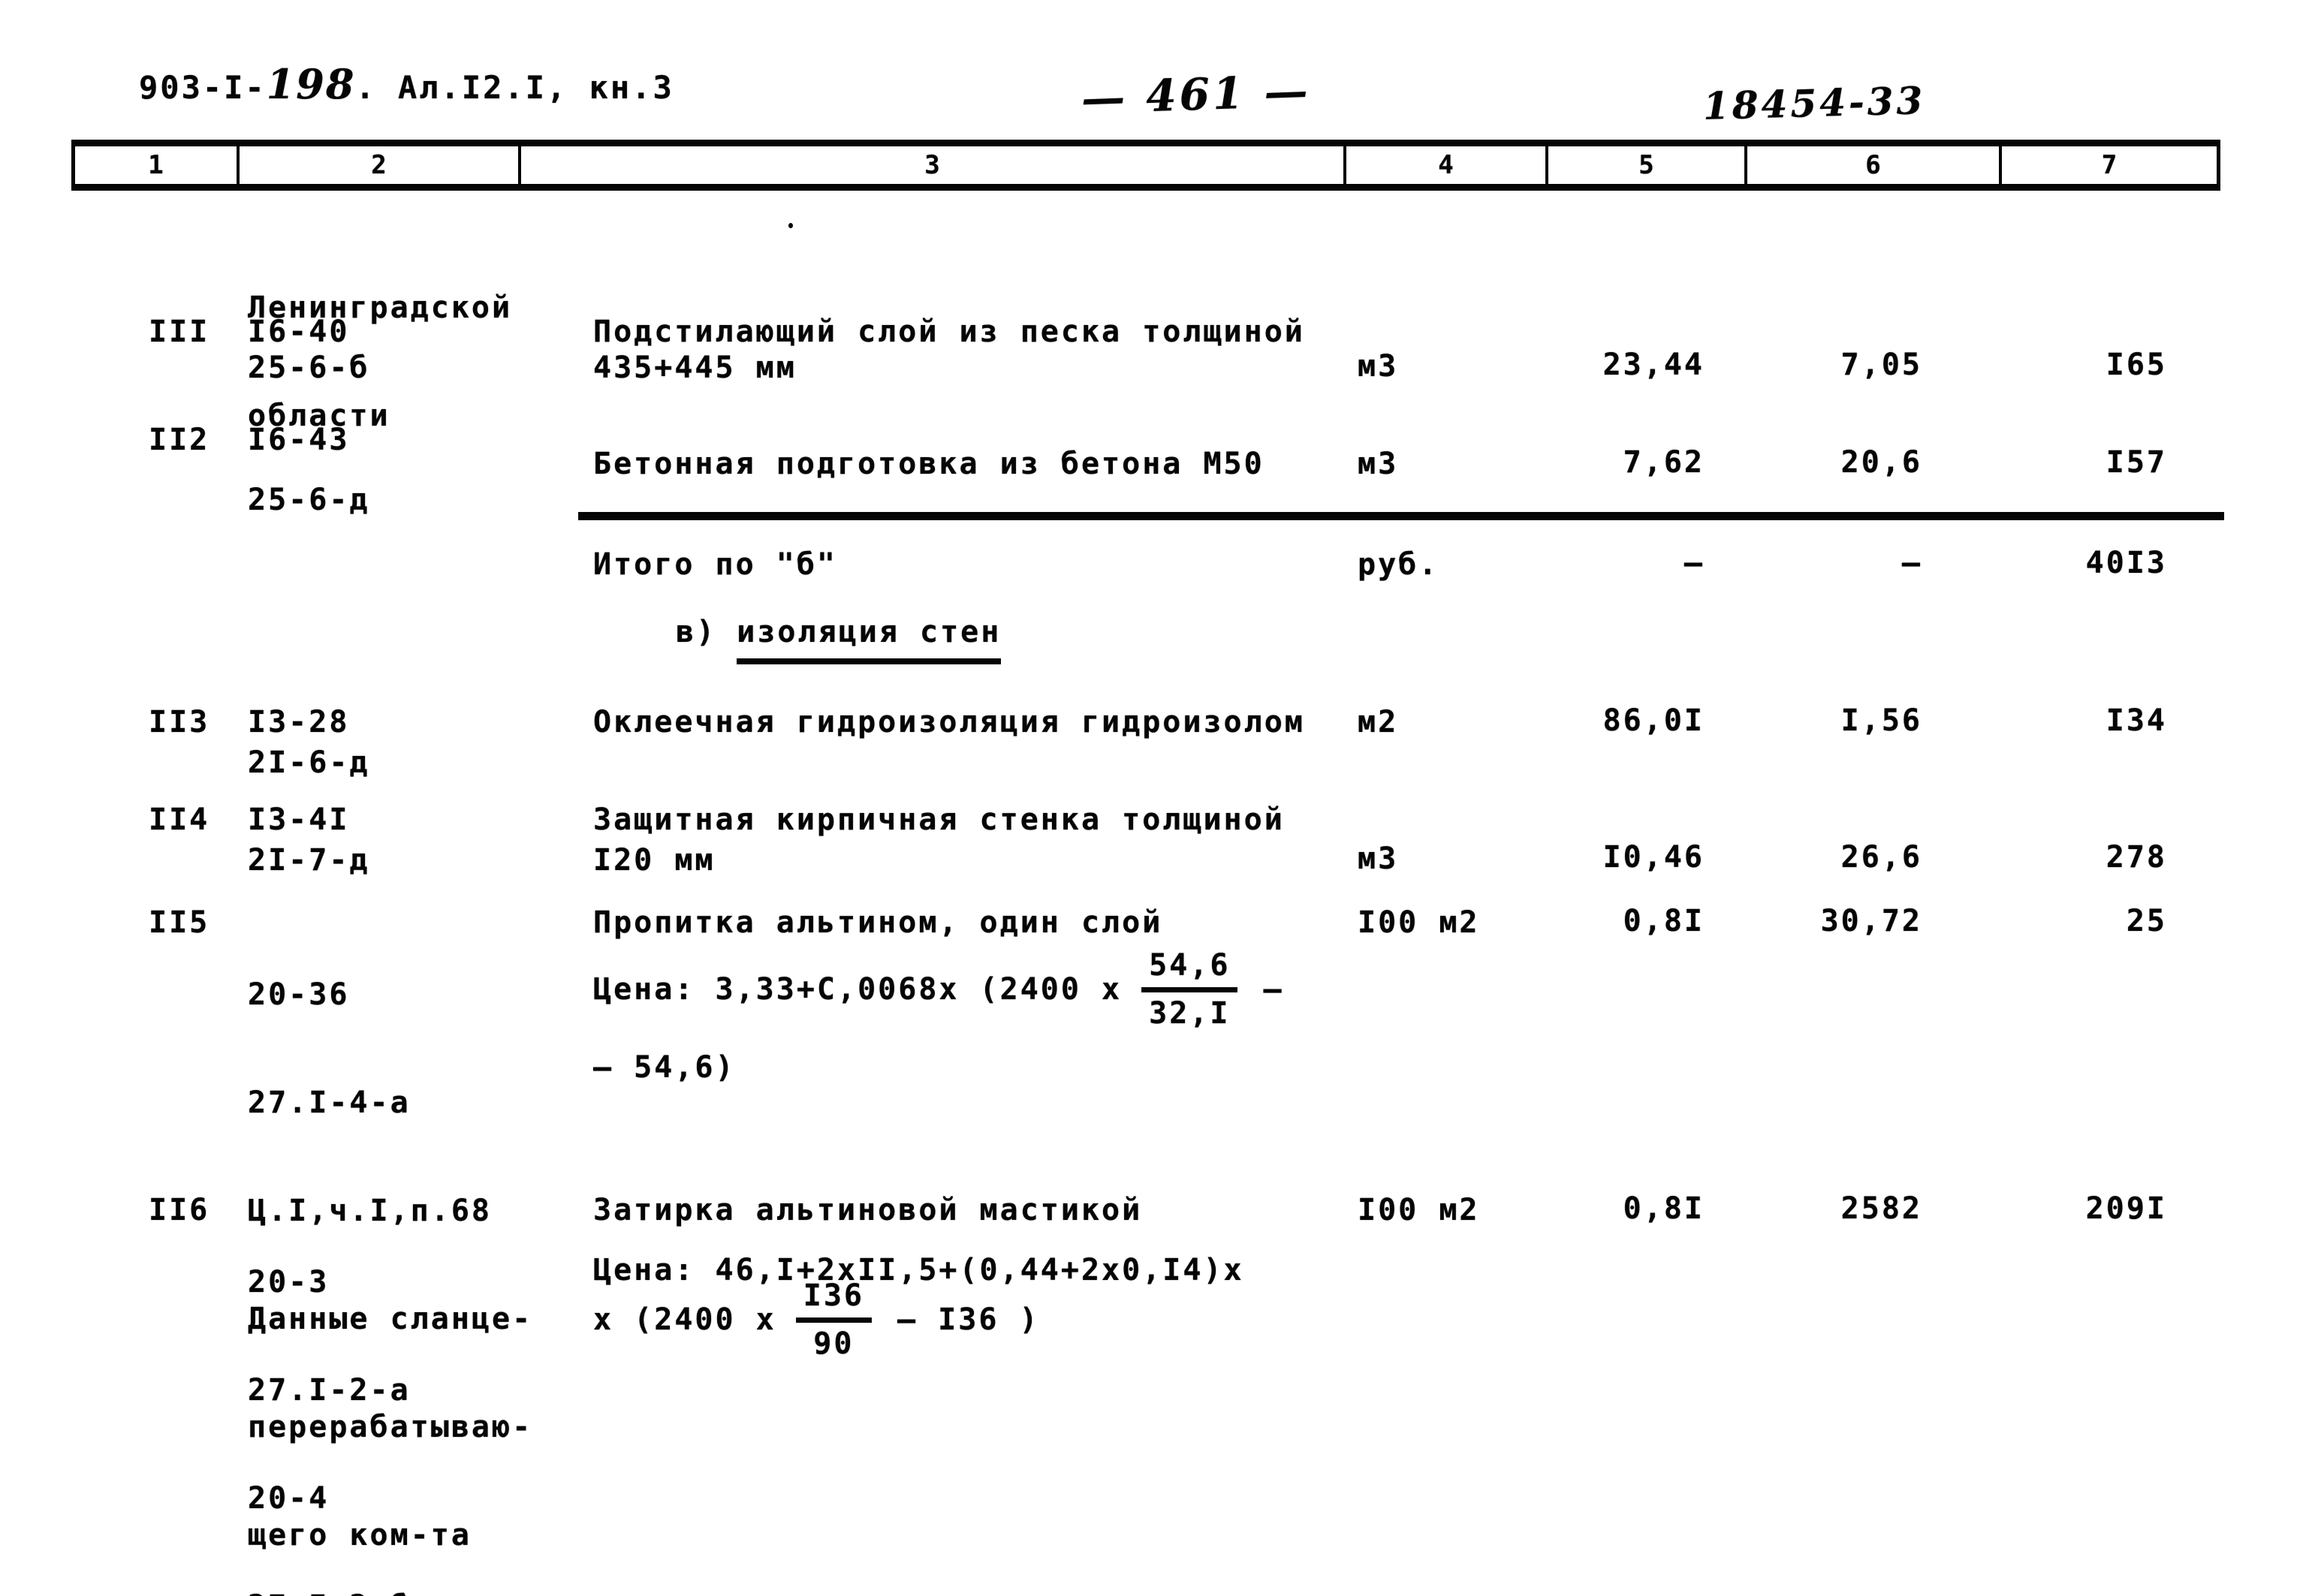  What do you see at coordinates (1401, 516) in the screenshot?
I see `subtotal-separator-line` at bounding box center [1401, 516].